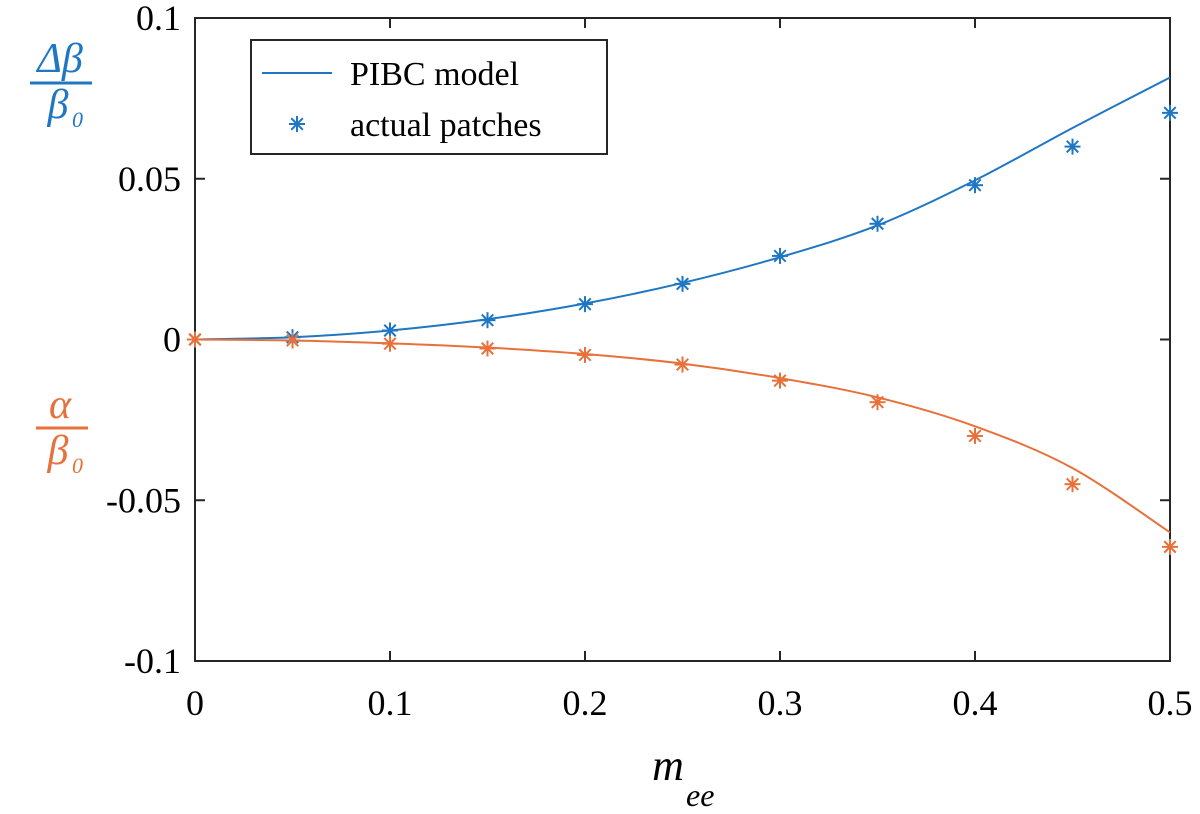  What do you see at coordinates (60, 405) in the screenshot?
I see `y-label-bottom-numerator: α` at bounding box center [60, 405].